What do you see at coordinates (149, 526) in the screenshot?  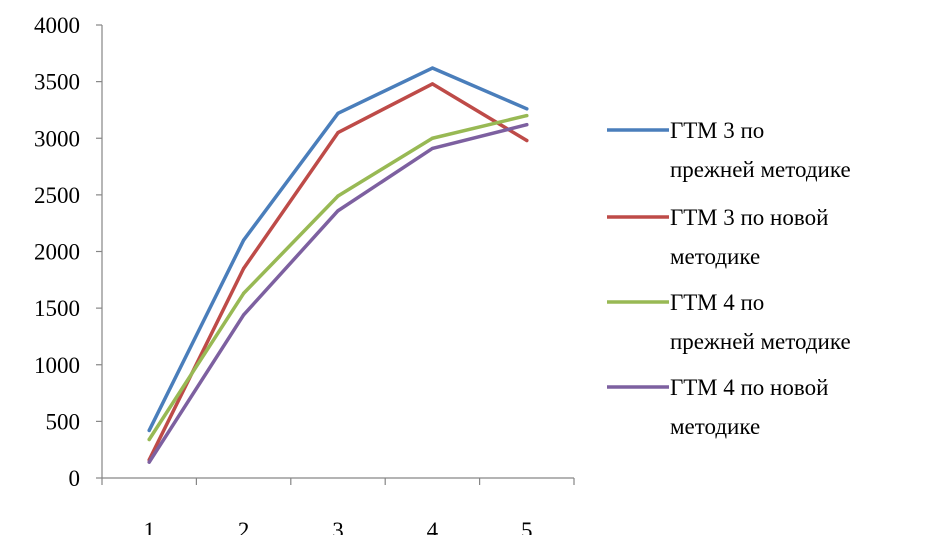 I see `x-tick-label: 1` at bounding box center [149, 526].